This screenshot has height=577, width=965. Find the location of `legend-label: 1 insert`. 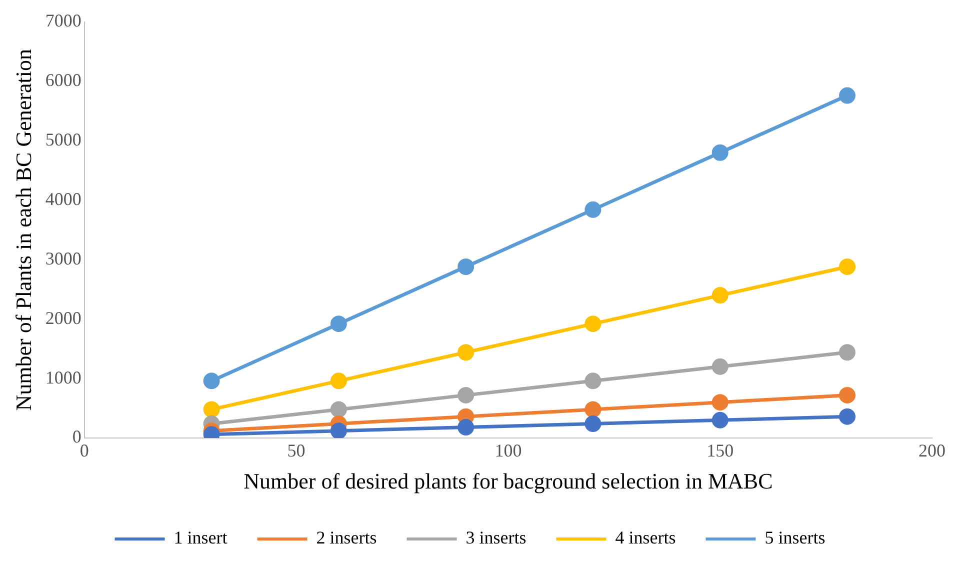

legend-label: 1 insert is located at coordinates (201, 538).